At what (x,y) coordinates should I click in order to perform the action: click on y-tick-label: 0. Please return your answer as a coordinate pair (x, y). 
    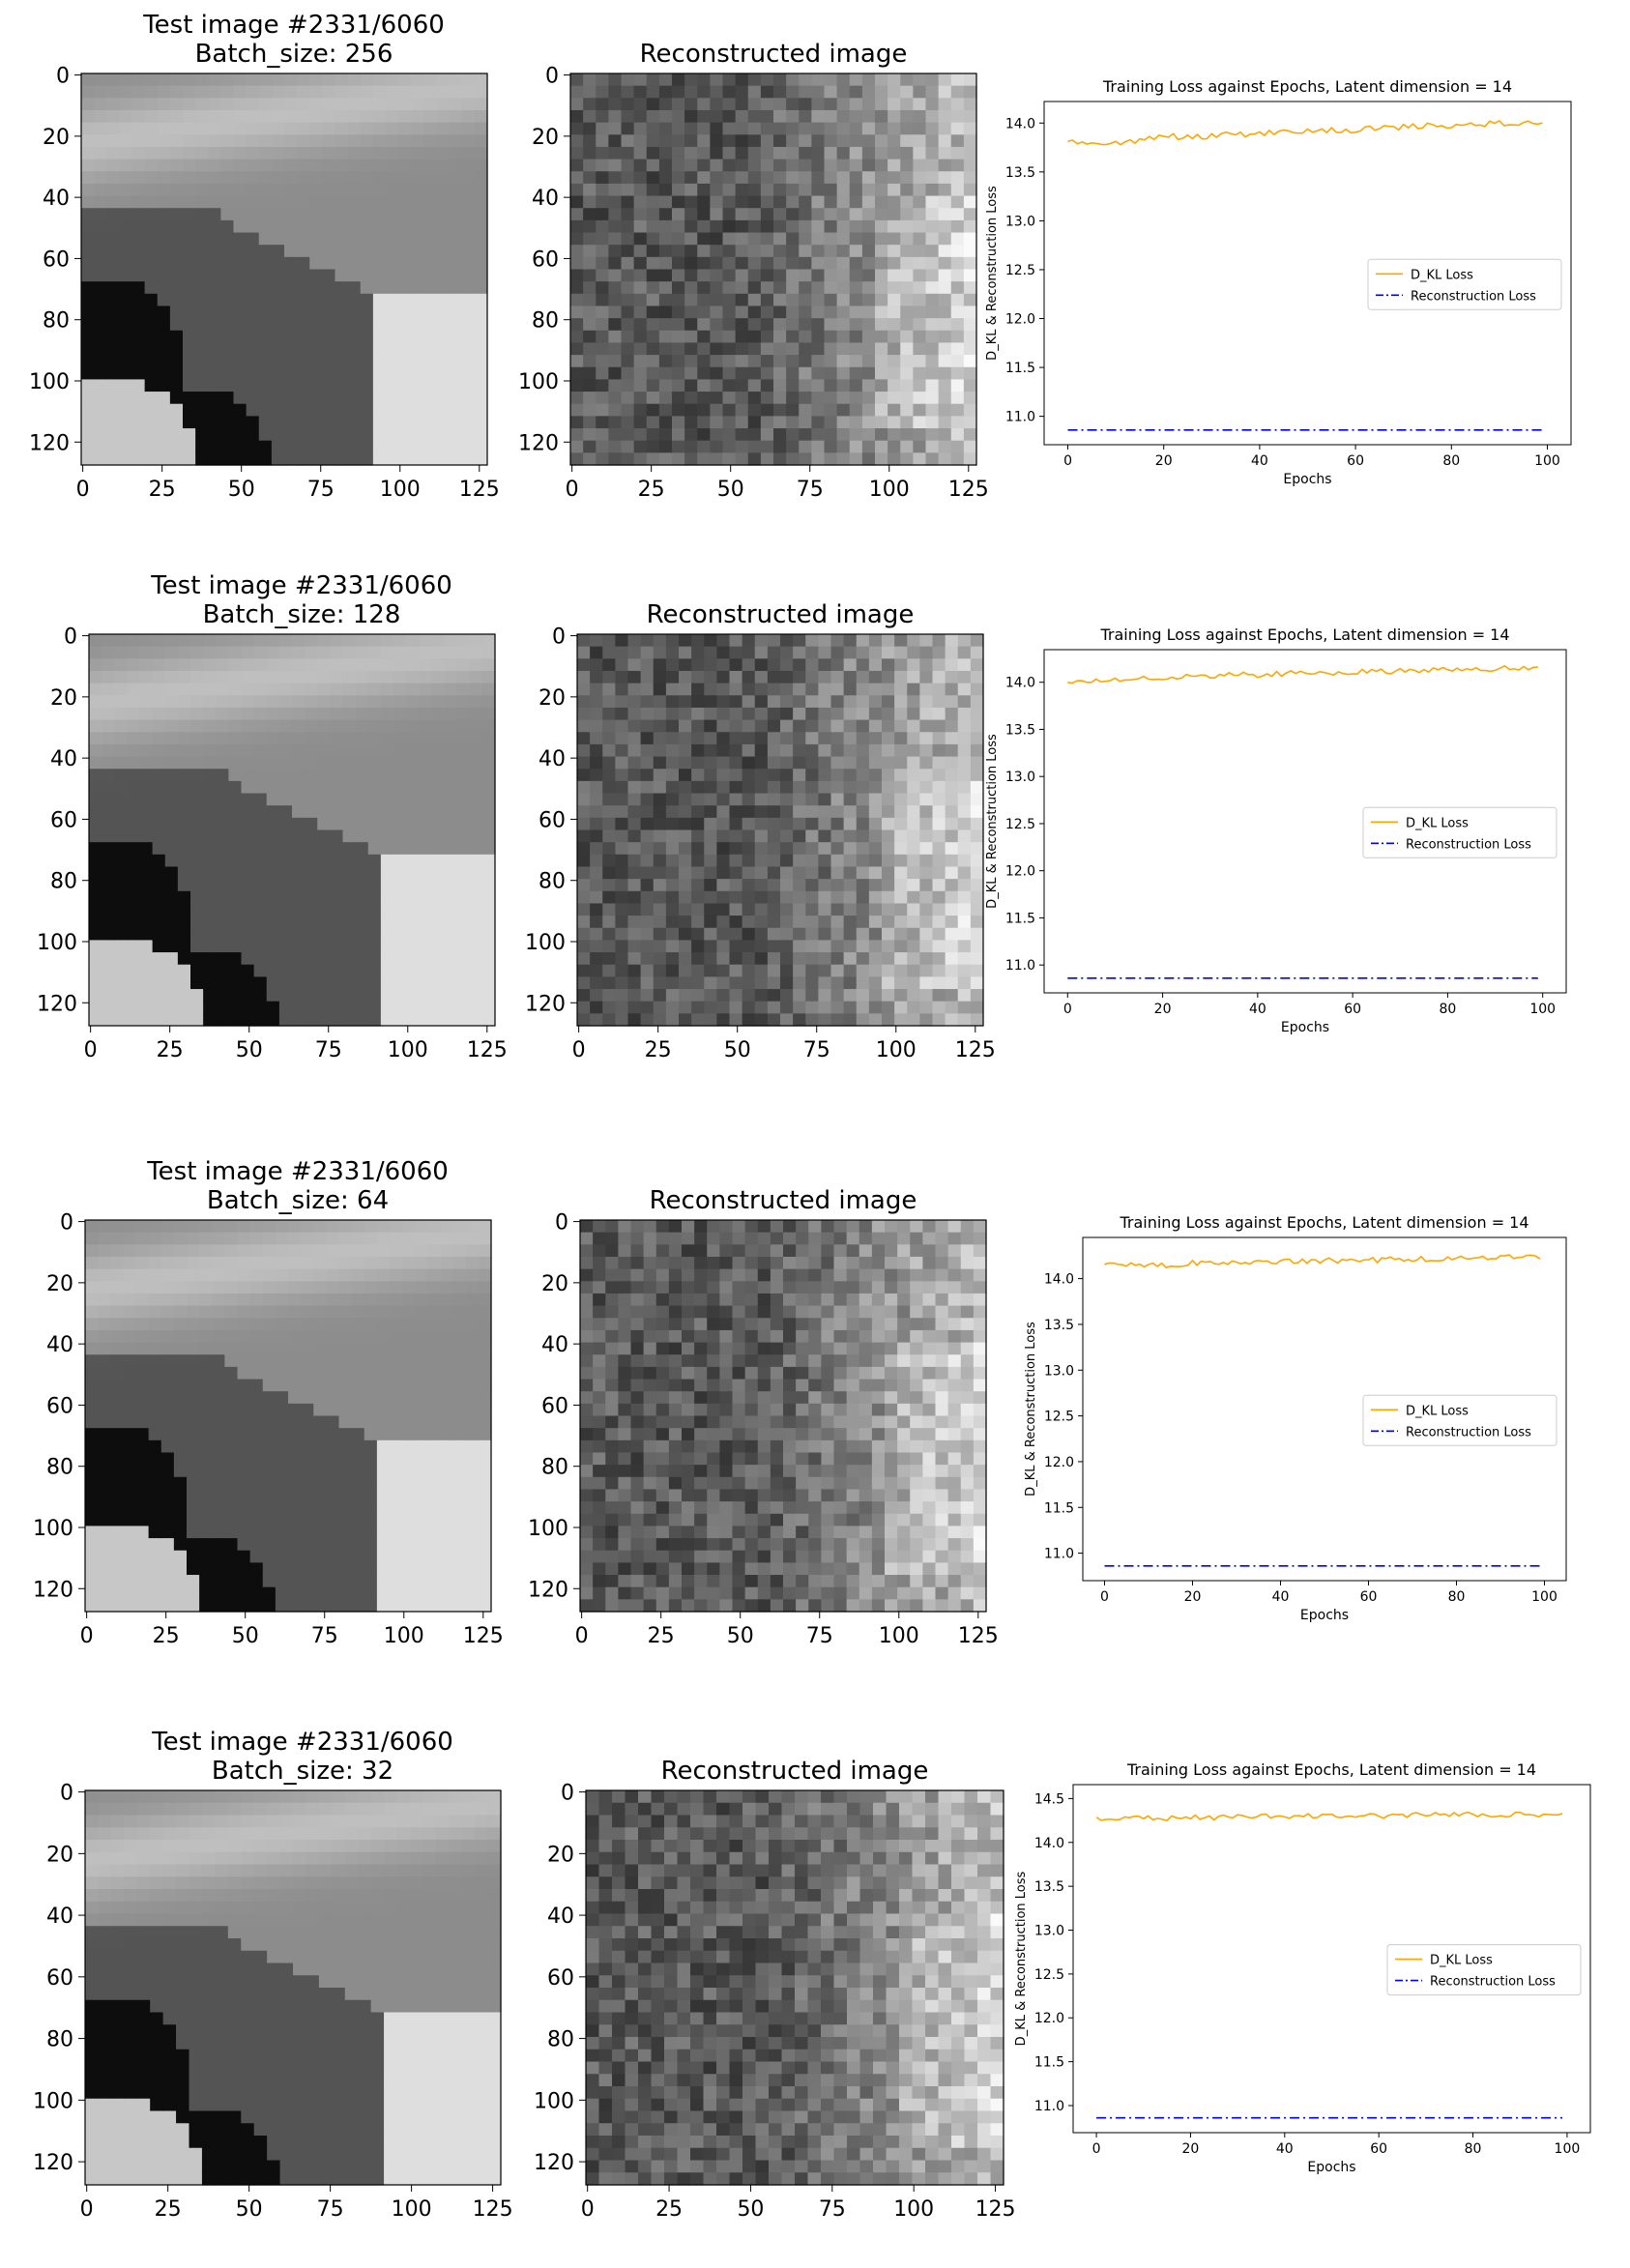
    Looking at the image, I should click on (552, 77).